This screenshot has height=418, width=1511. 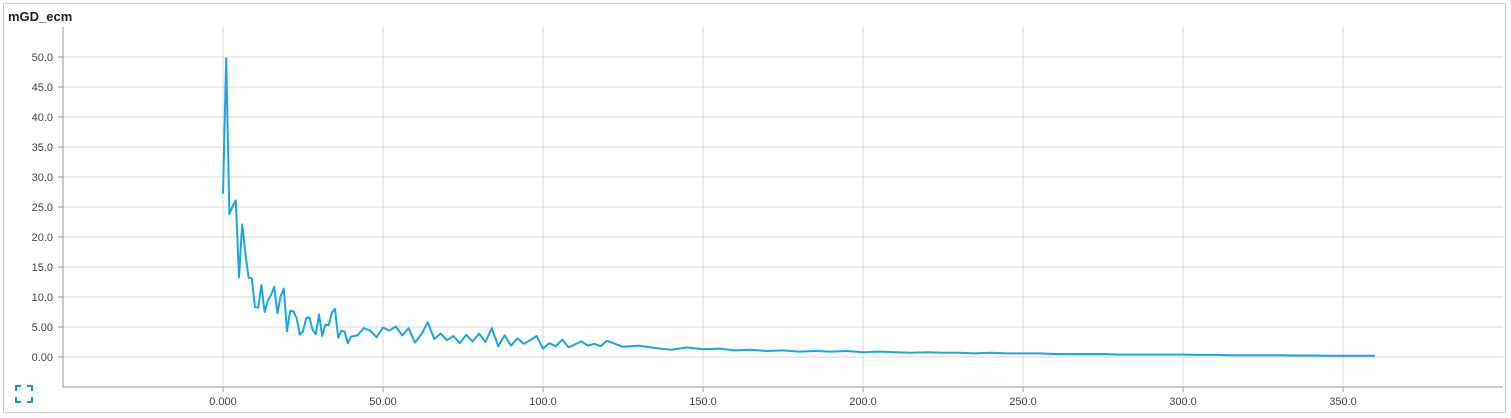 What do you see at coordinates (783, 402) in the screenshot?
I see `x-axis-ticks: 0.000 50.00 100.0 150.0 200.0 250.0 300.0 350.0` at bounding box center [783, 402].